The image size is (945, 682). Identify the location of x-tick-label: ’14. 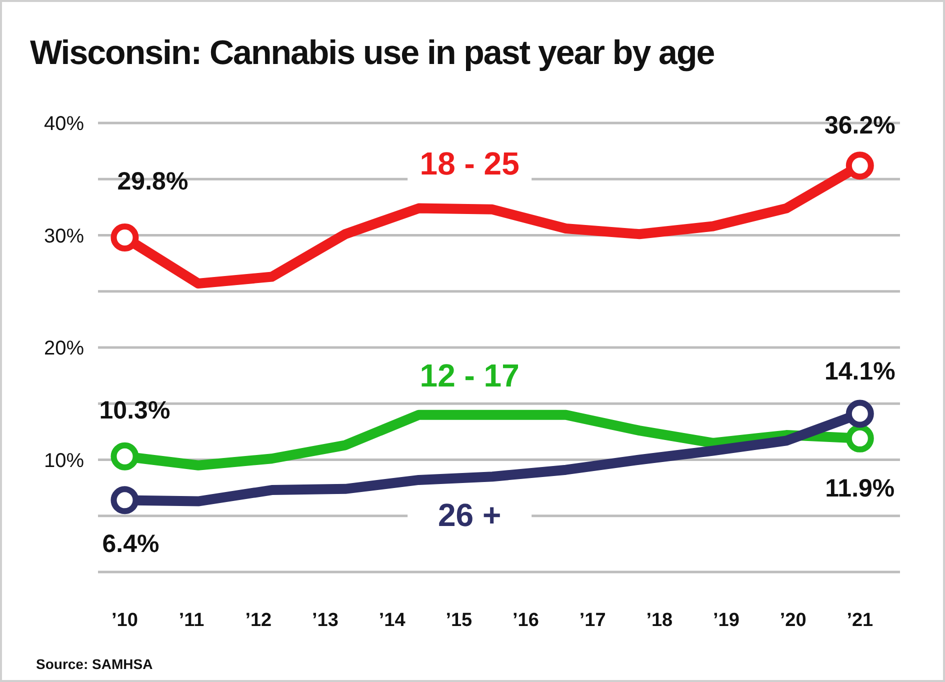
(392, 620).